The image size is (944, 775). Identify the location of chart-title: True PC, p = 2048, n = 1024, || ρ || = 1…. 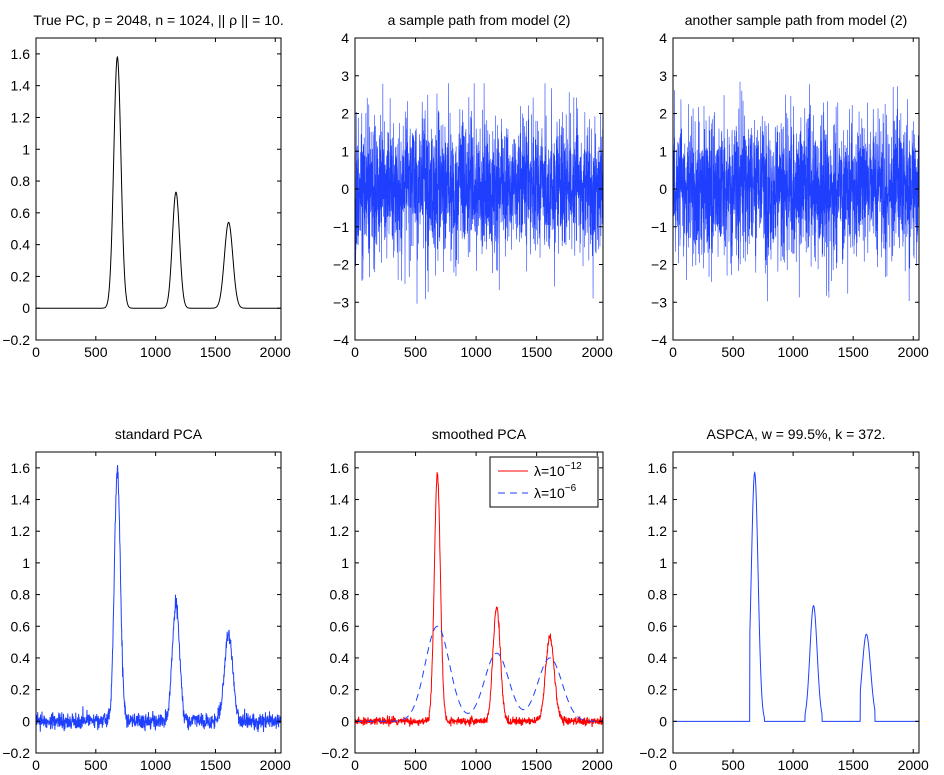
(158, 20).